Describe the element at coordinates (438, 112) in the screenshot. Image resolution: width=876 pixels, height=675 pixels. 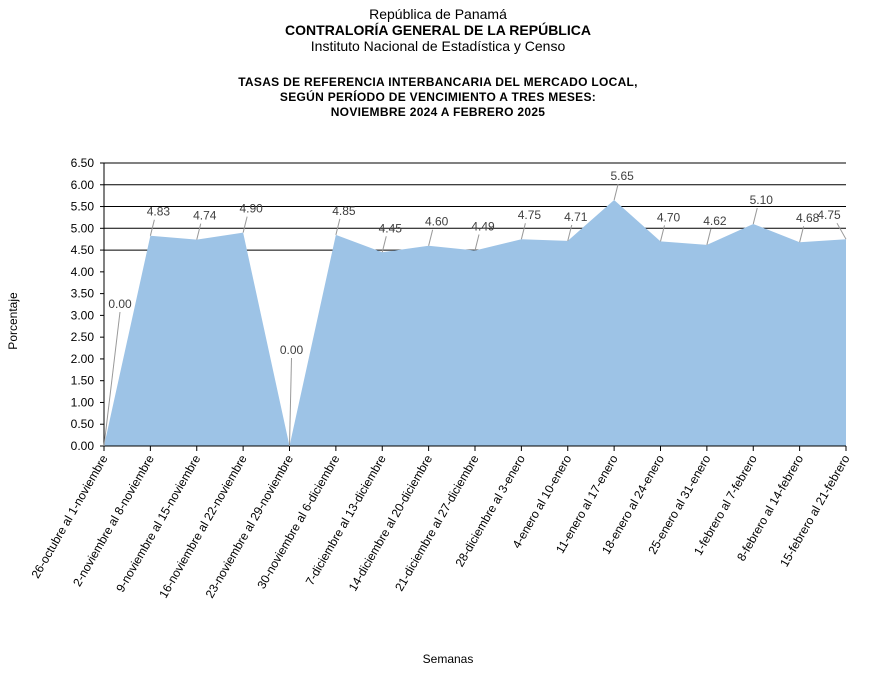
I see `chart-title-line-3: NOVIEMBRE 2024 A FEBRERO 2025` at that location.